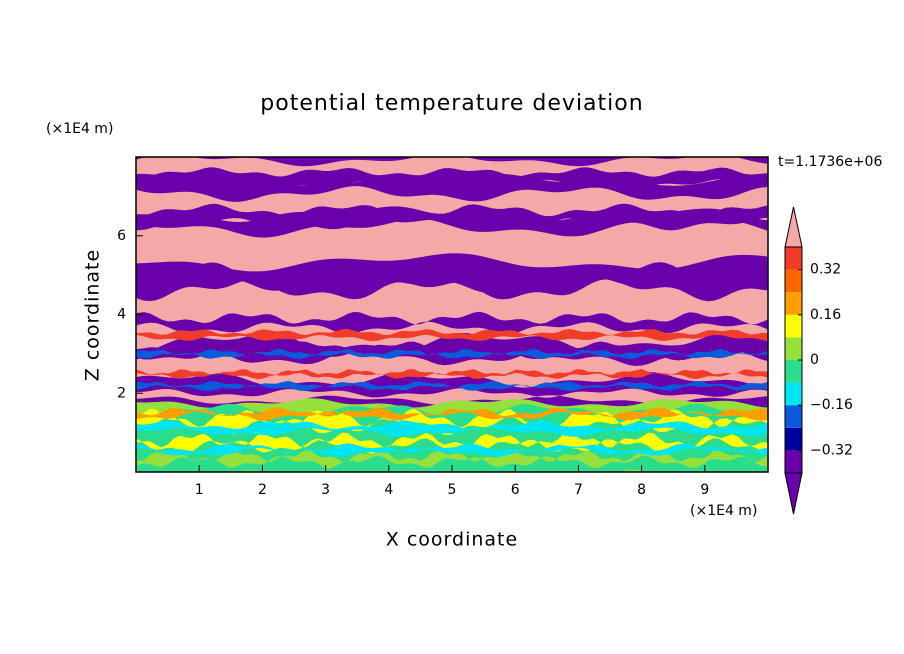 The width and height of the screenshot is (904, 654). Describe the element at coordinates (825, 270) in the screenshot. I see `colorbar-tick-label: 0.32` at that location.